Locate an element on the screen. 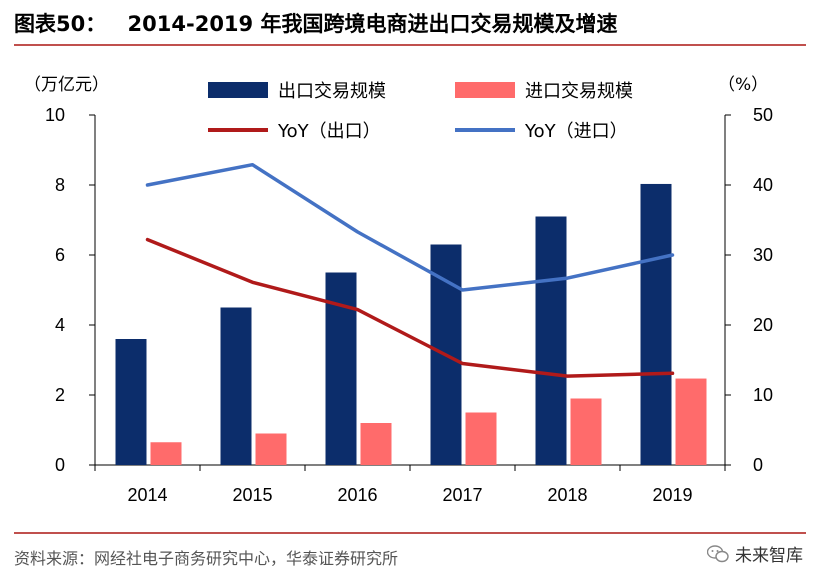 Image resolution: width=821 pixels, height=586 pixels. right-tick-label: 50 is located at coordinates (763, 115).